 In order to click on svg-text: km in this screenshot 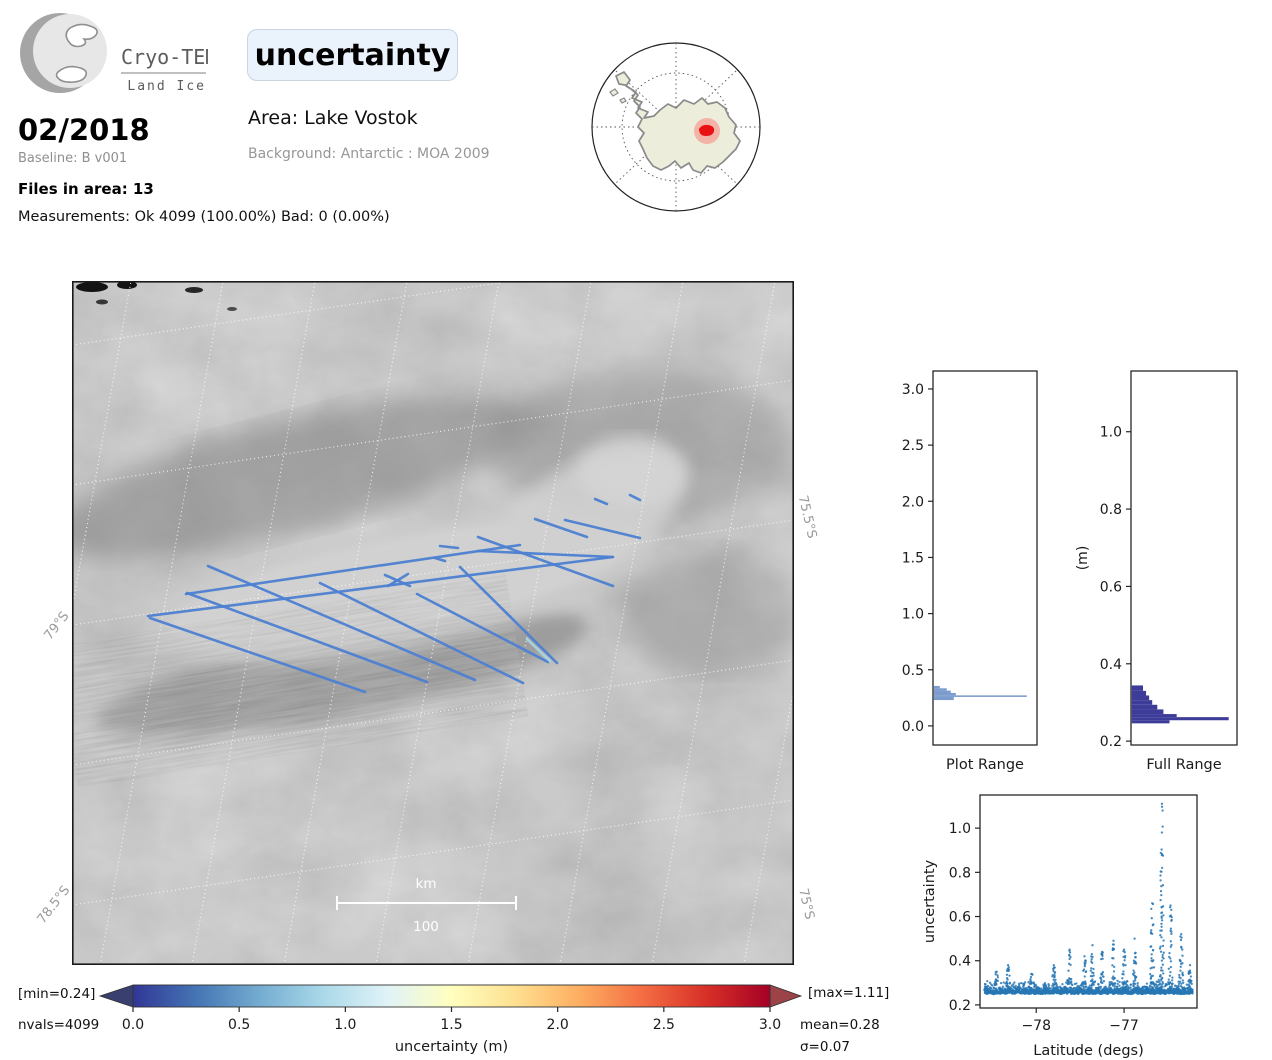, I will do `click(426, 884)`.